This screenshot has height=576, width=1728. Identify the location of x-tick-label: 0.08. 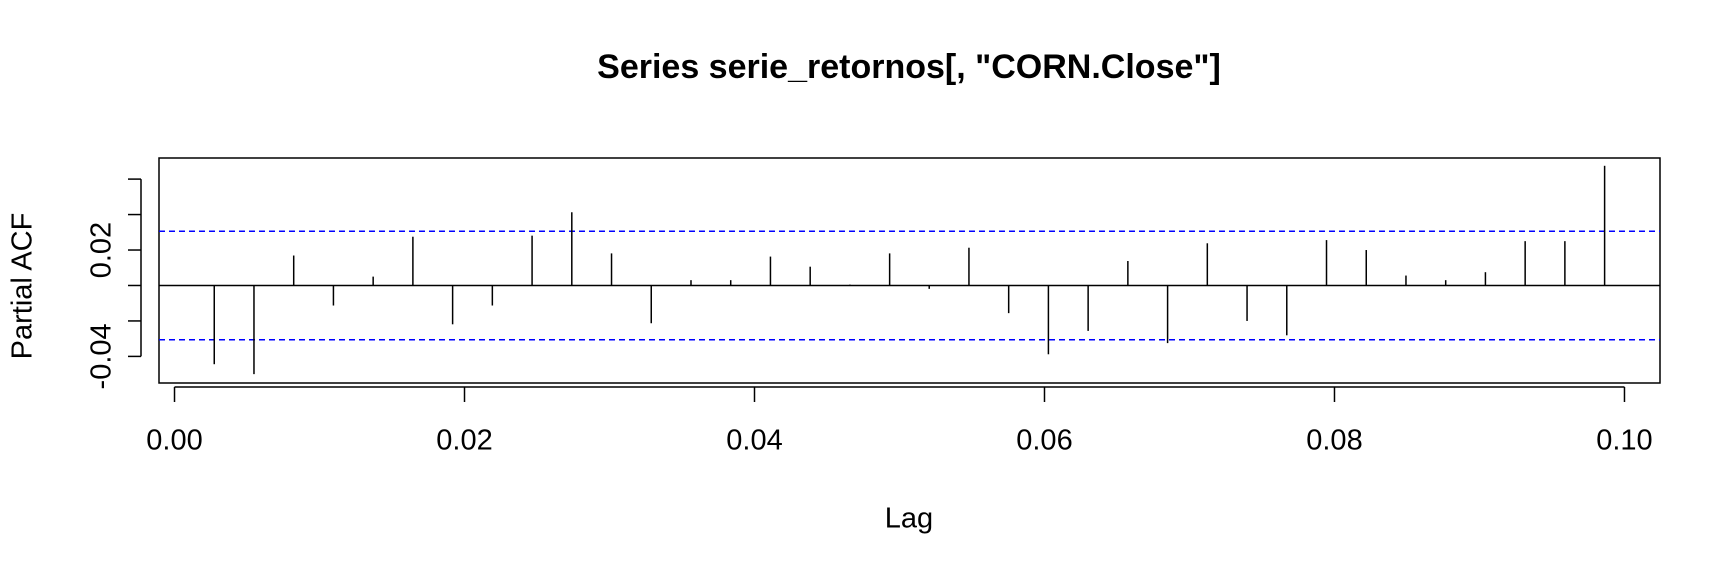
(1334, 441).